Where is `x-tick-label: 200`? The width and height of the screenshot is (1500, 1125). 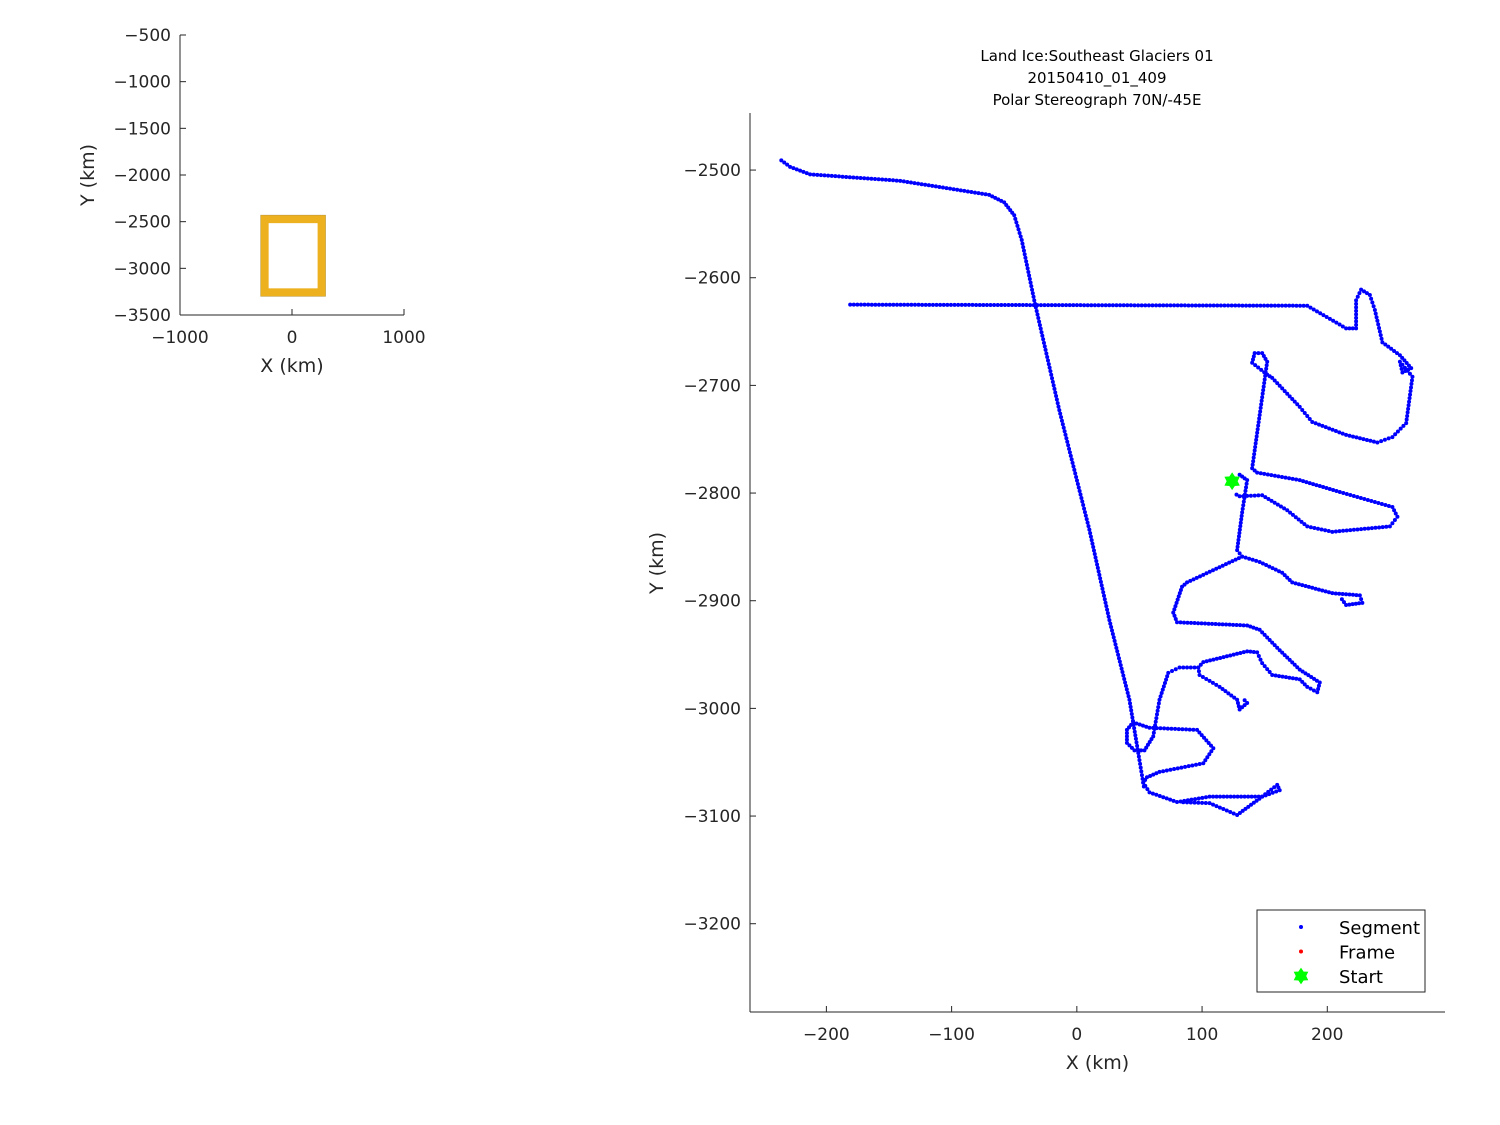 x-tick-label: 200 is located at coordinates (1327, 1035).